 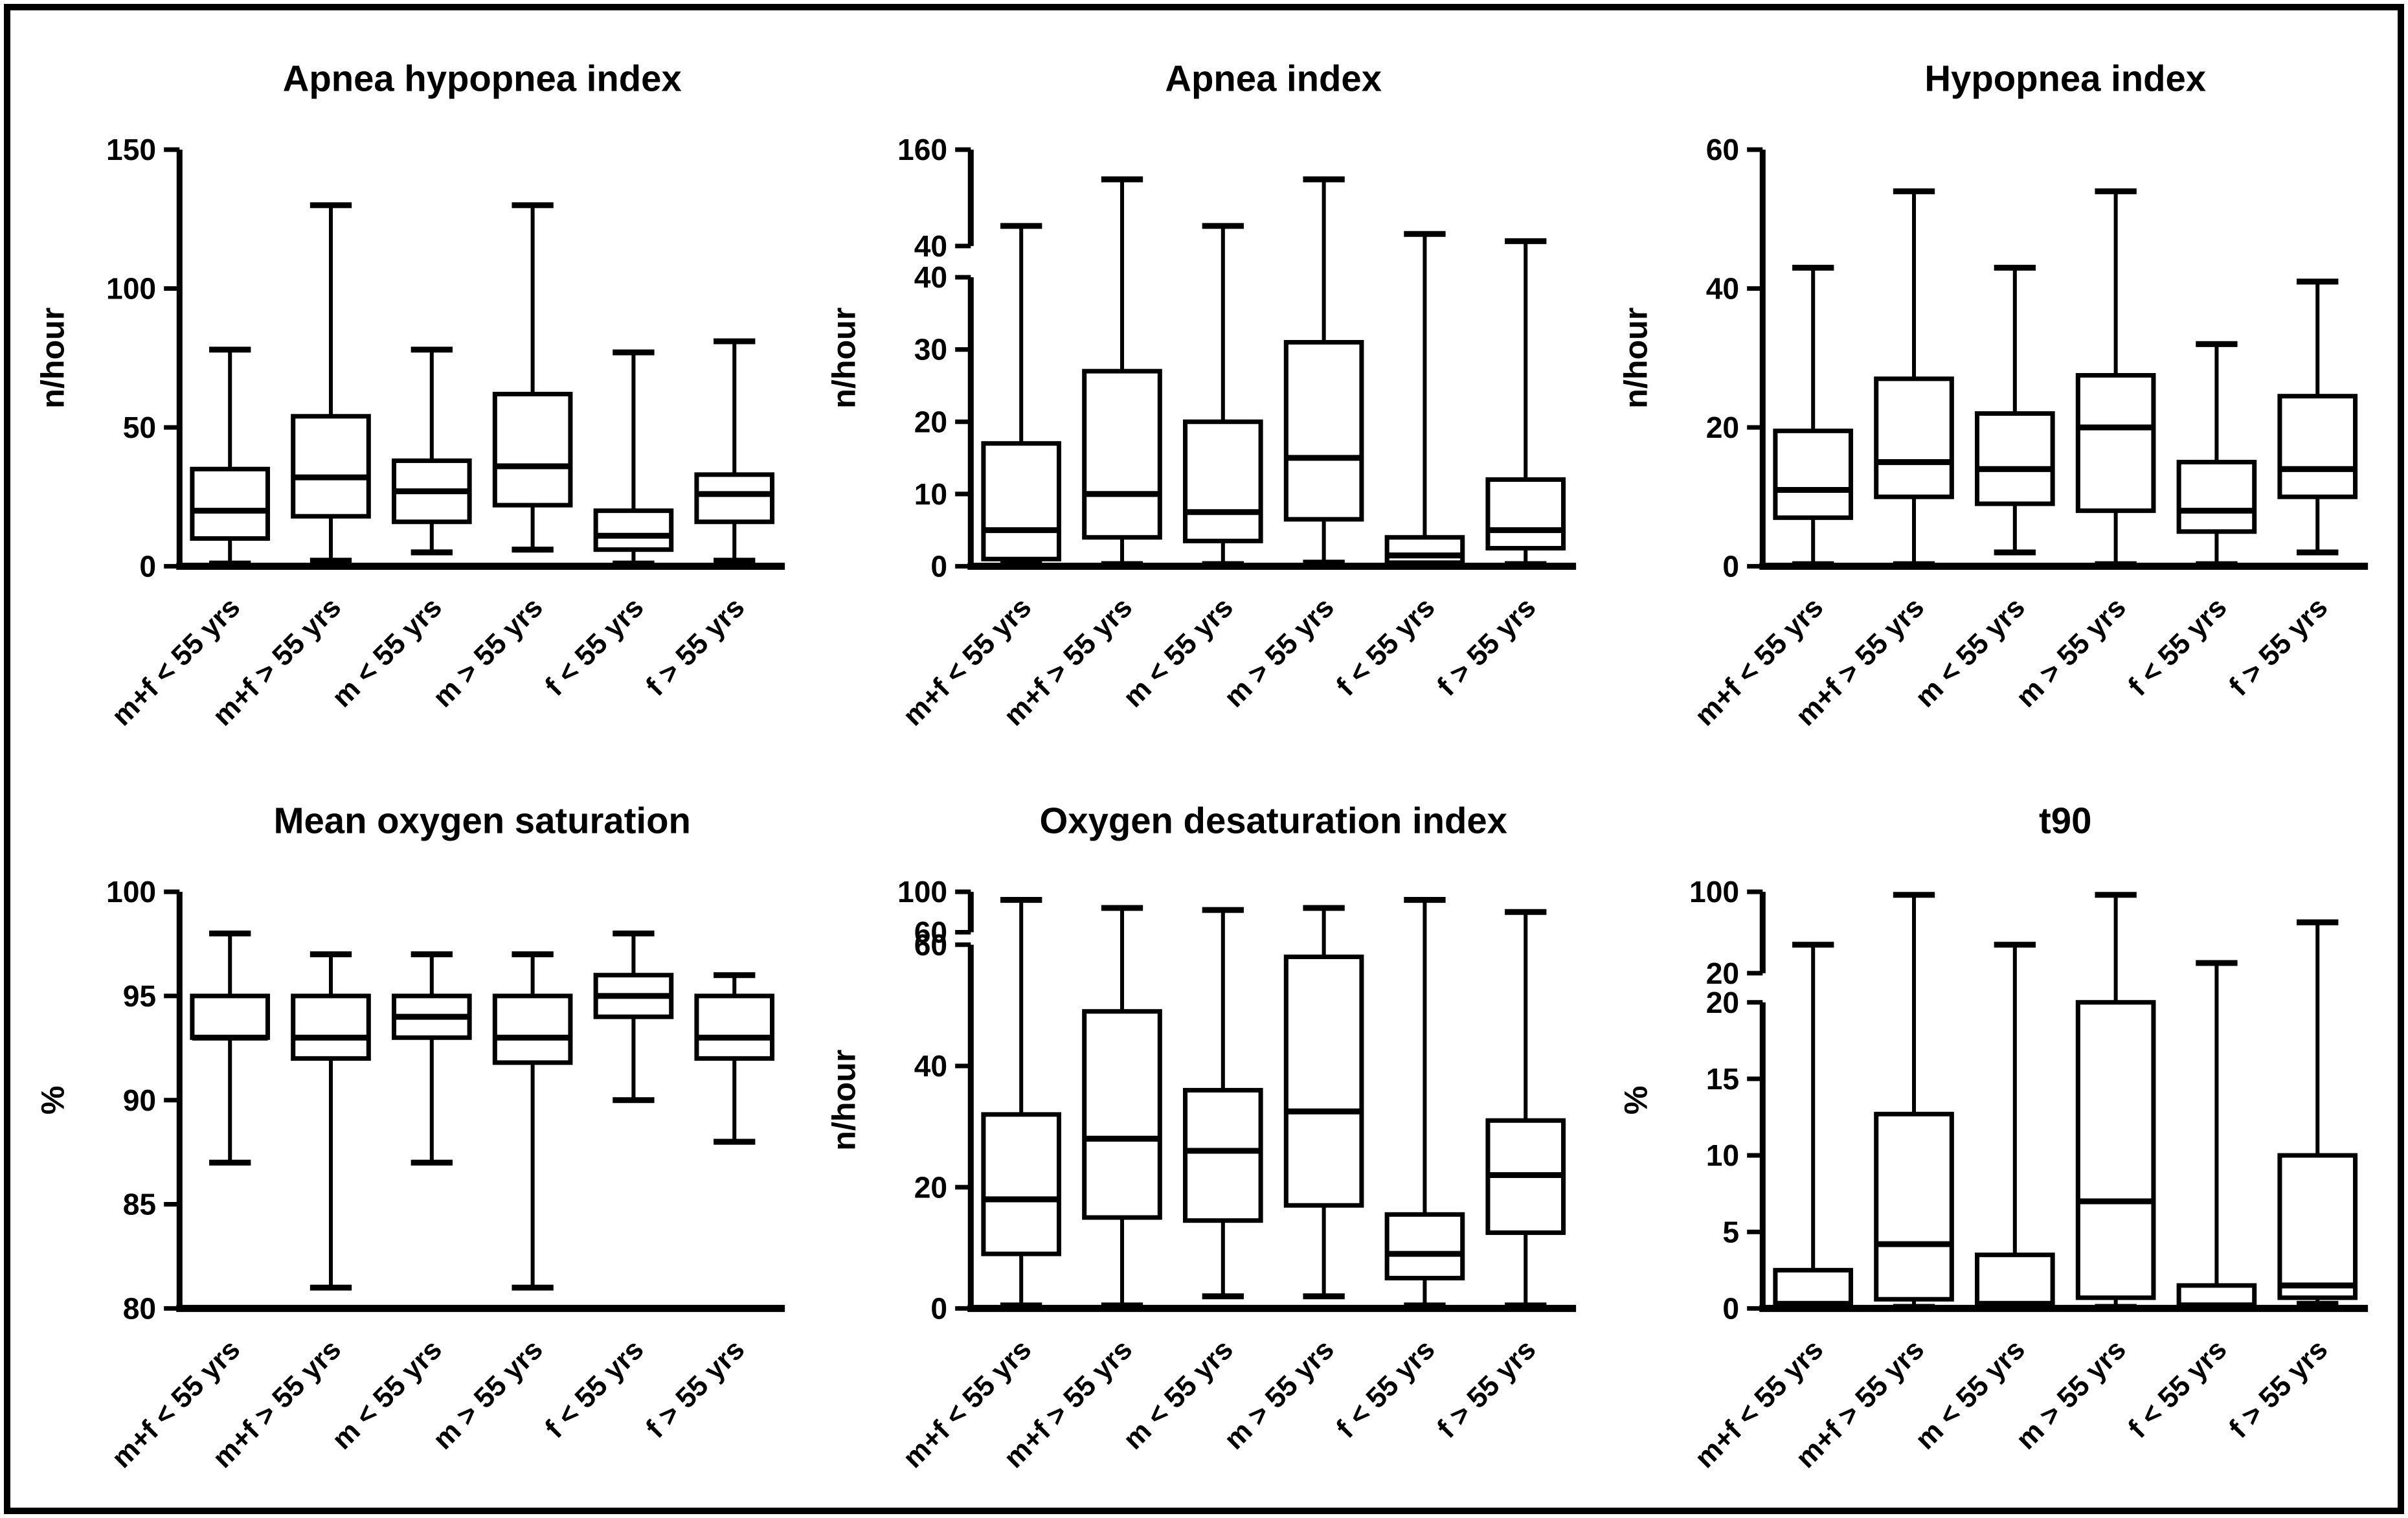 What do you see at coordinates (483, 820) in the screenshot?
I see `chart-title: Mean oxygen saturation` at bounding box center [483, 820].